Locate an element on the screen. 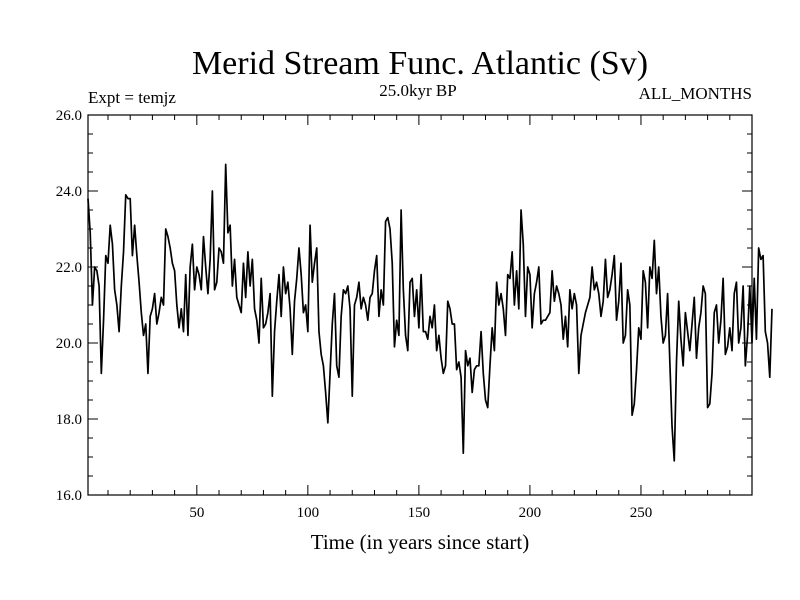 This screenshot has width=800, height=600. x-tick-label-200: 200 is located at coordinates (530, 513).